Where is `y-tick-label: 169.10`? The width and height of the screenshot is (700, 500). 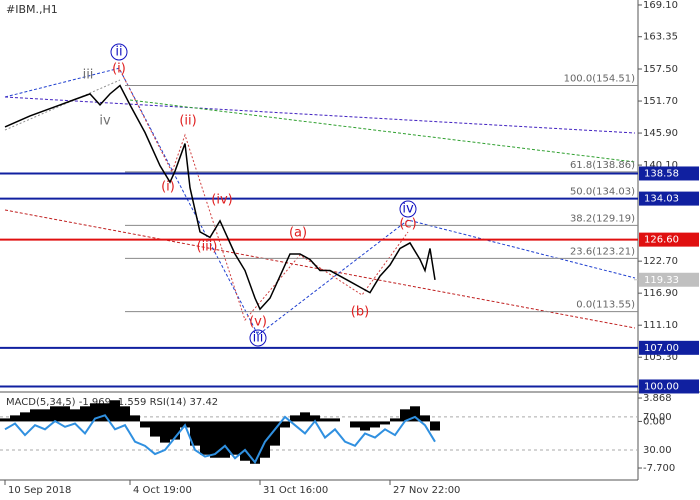 y-tick-label: 169.10 is located at coordinates (660, 5).